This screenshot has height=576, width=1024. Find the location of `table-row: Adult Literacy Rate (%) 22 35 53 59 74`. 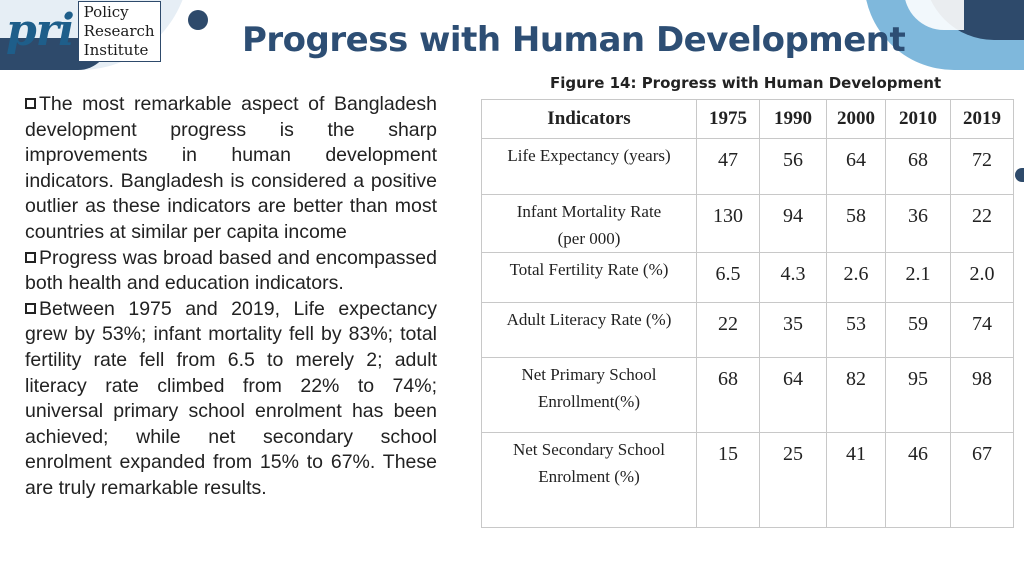

table-row: Adult Literacy Rate (%) 22 35 53 59 74 is located at coordinates (747, 330).